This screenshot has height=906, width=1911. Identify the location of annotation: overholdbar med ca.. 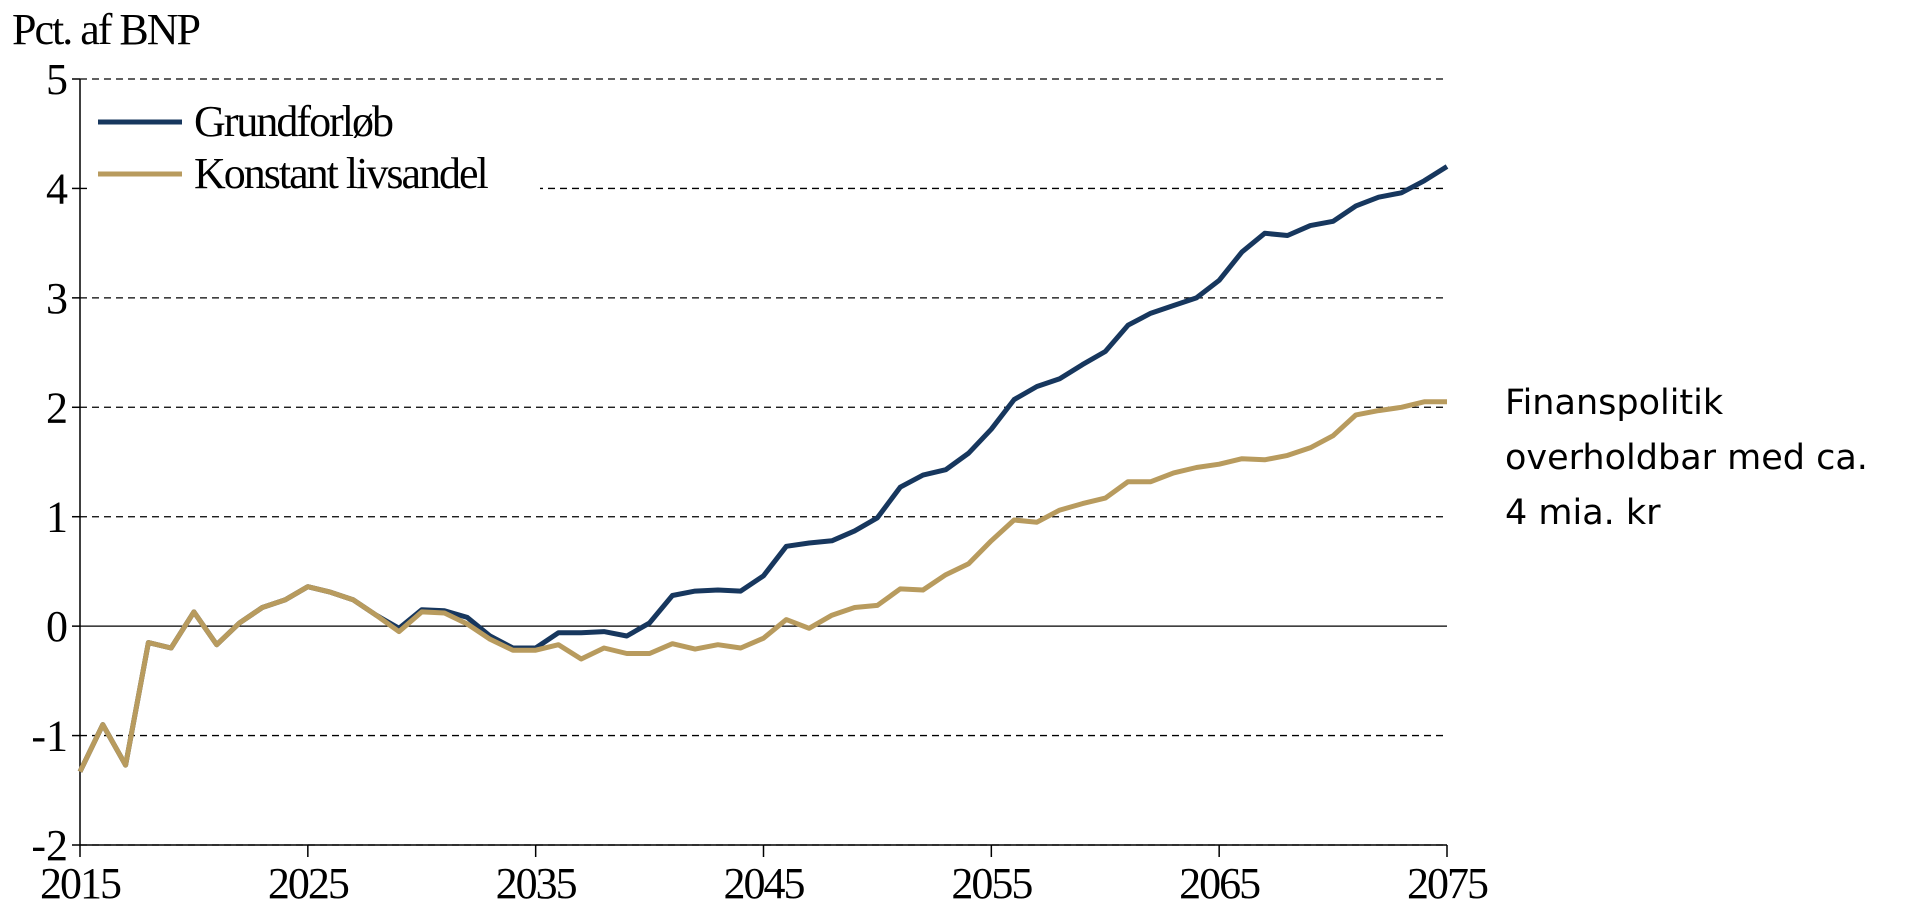
(1686, 458).